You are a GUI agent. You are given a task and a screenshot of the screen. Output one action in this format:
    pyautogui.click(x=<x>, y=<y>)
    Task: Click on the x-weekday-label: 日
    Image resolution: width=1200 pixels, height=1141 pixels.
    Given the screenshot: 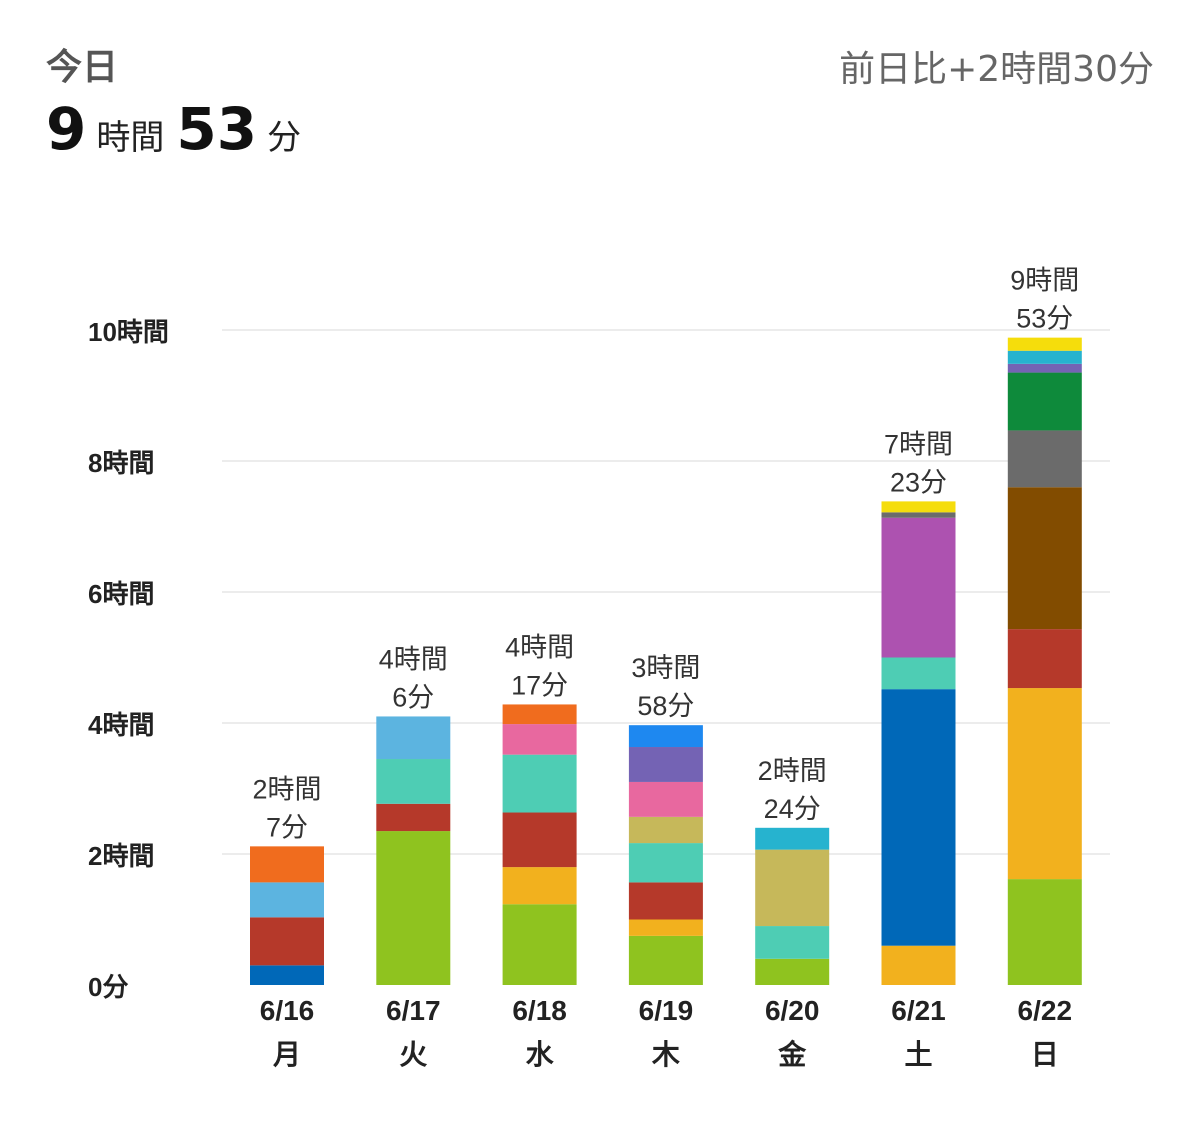 What is the action you would take?
    pyautogui.click(x=1045, y=1054)
    